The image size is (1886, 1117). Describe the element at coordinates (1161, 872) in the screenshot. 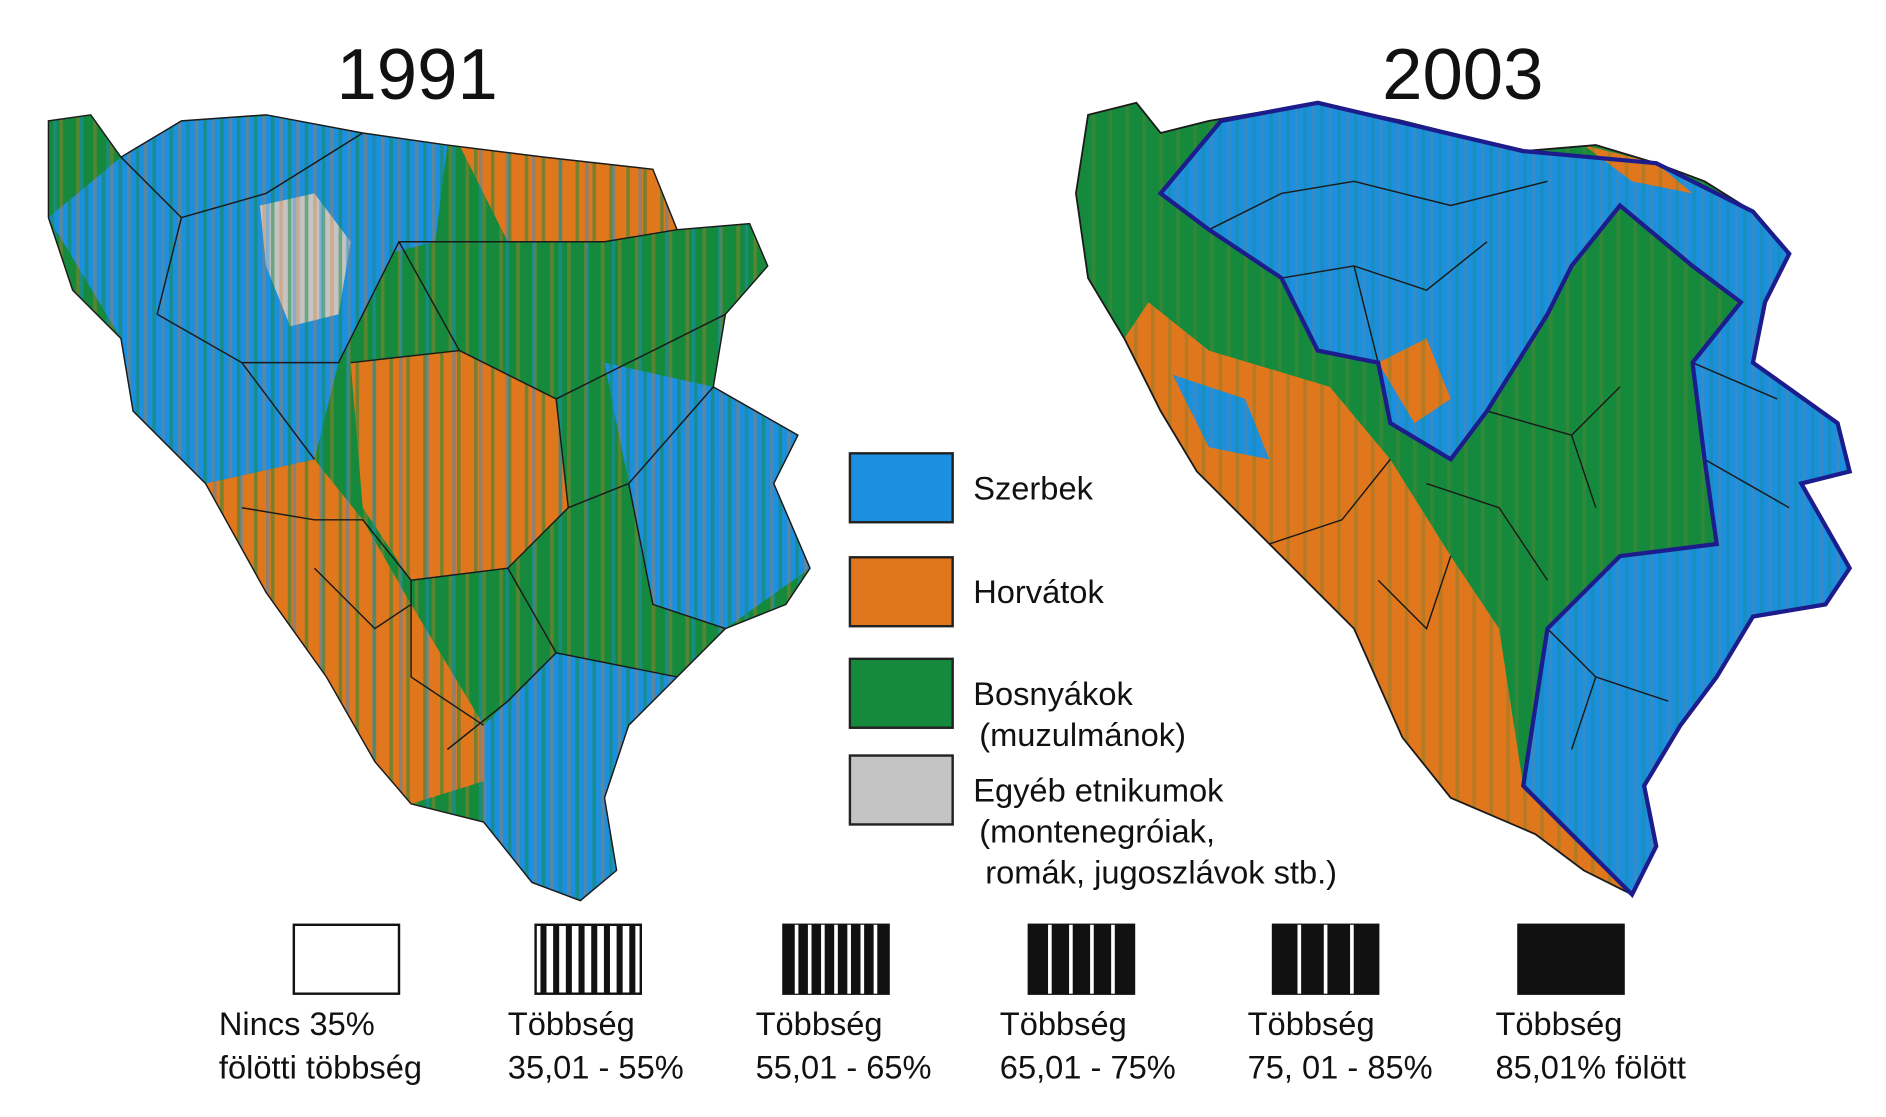

I see `legend-label: romák, jugoszlávok stb.)` at that location.